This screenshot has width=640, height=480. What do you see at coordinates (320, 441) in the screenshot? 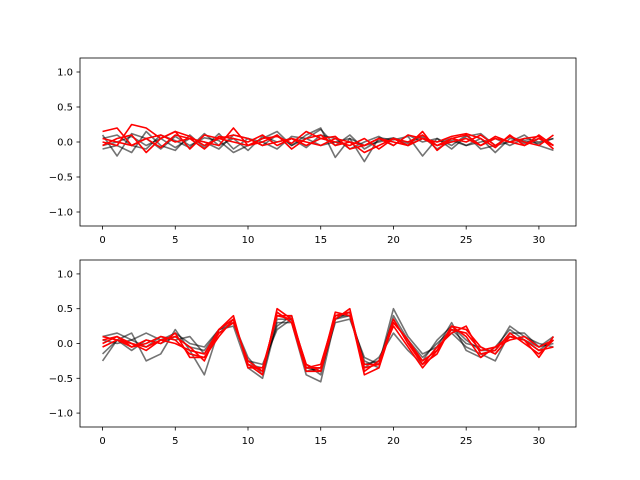
I see `bottom-plot-x-tick-label: 15` at bounding box center [320, 441].